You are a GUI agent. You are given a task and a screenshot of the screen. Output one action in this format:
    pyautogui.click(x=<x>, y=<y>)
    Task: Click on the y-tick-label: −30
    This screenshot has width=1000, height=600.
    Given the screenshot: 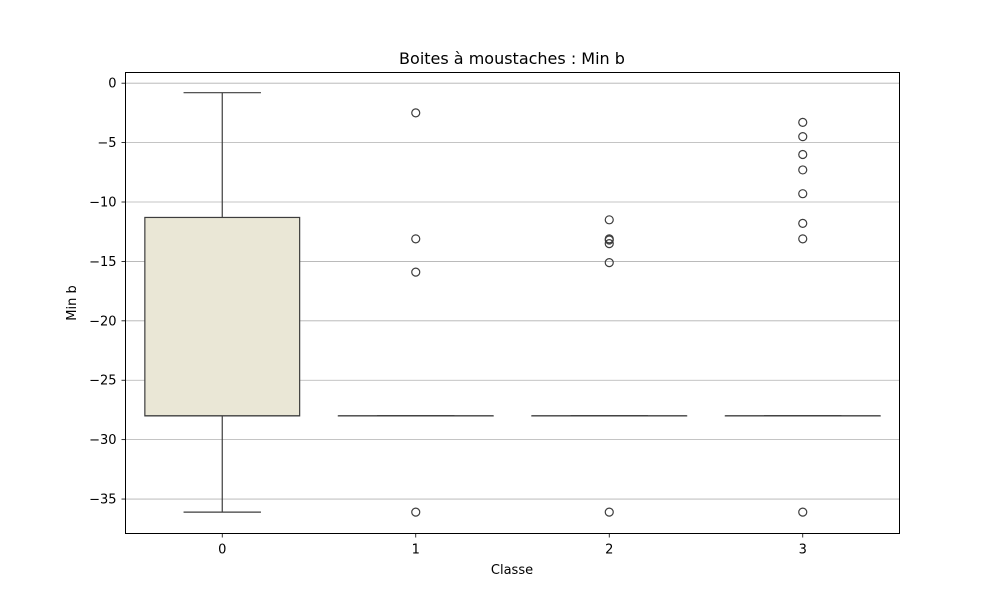 What is the action you would take?
    pyautogui.click(x=102, y=440)
    